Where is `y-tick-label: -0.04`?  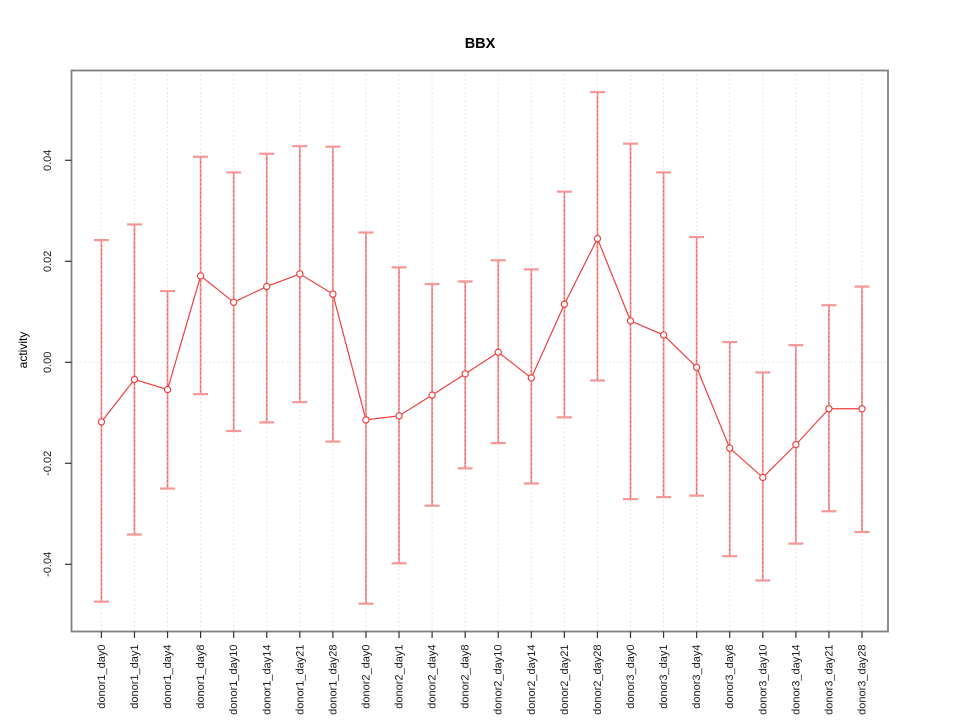 y-tick-label: -0.04 is located at coordinates (48, 564).